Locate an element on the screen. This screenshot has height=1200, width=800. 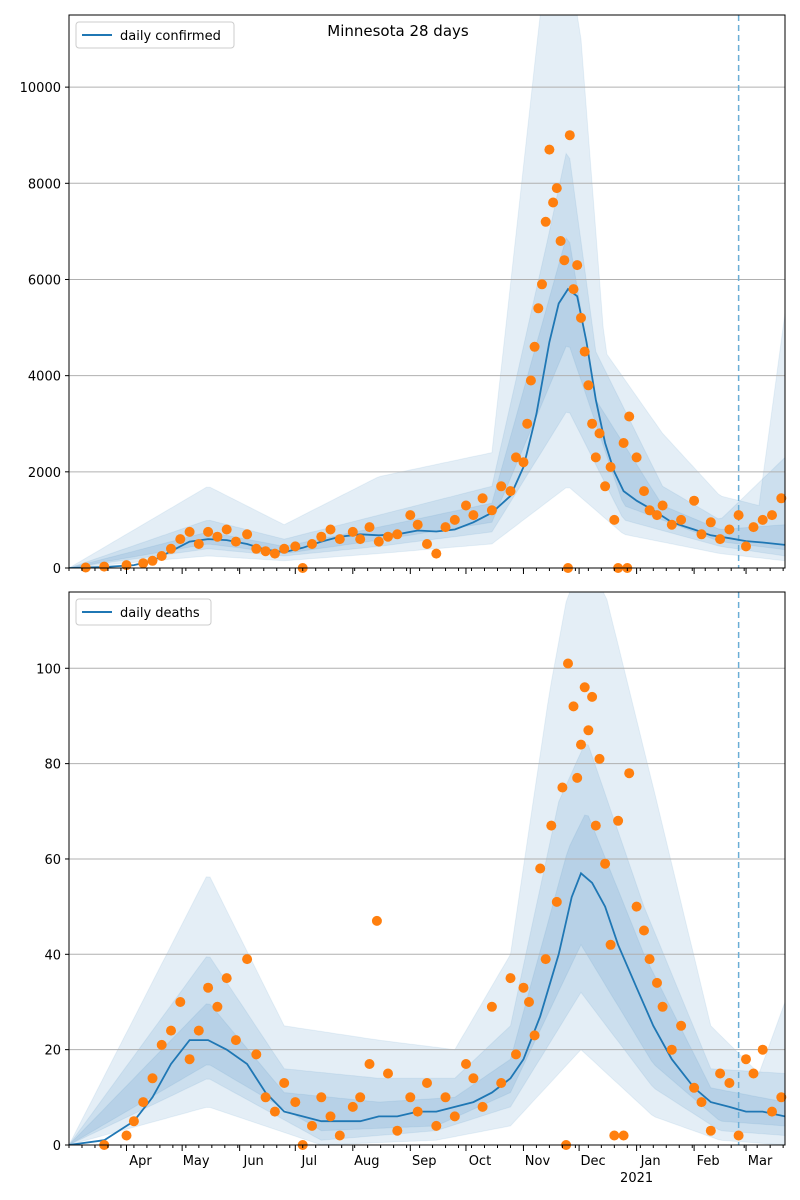
deaths-xtick-label: Aug is located at coordinates (366, 1161).